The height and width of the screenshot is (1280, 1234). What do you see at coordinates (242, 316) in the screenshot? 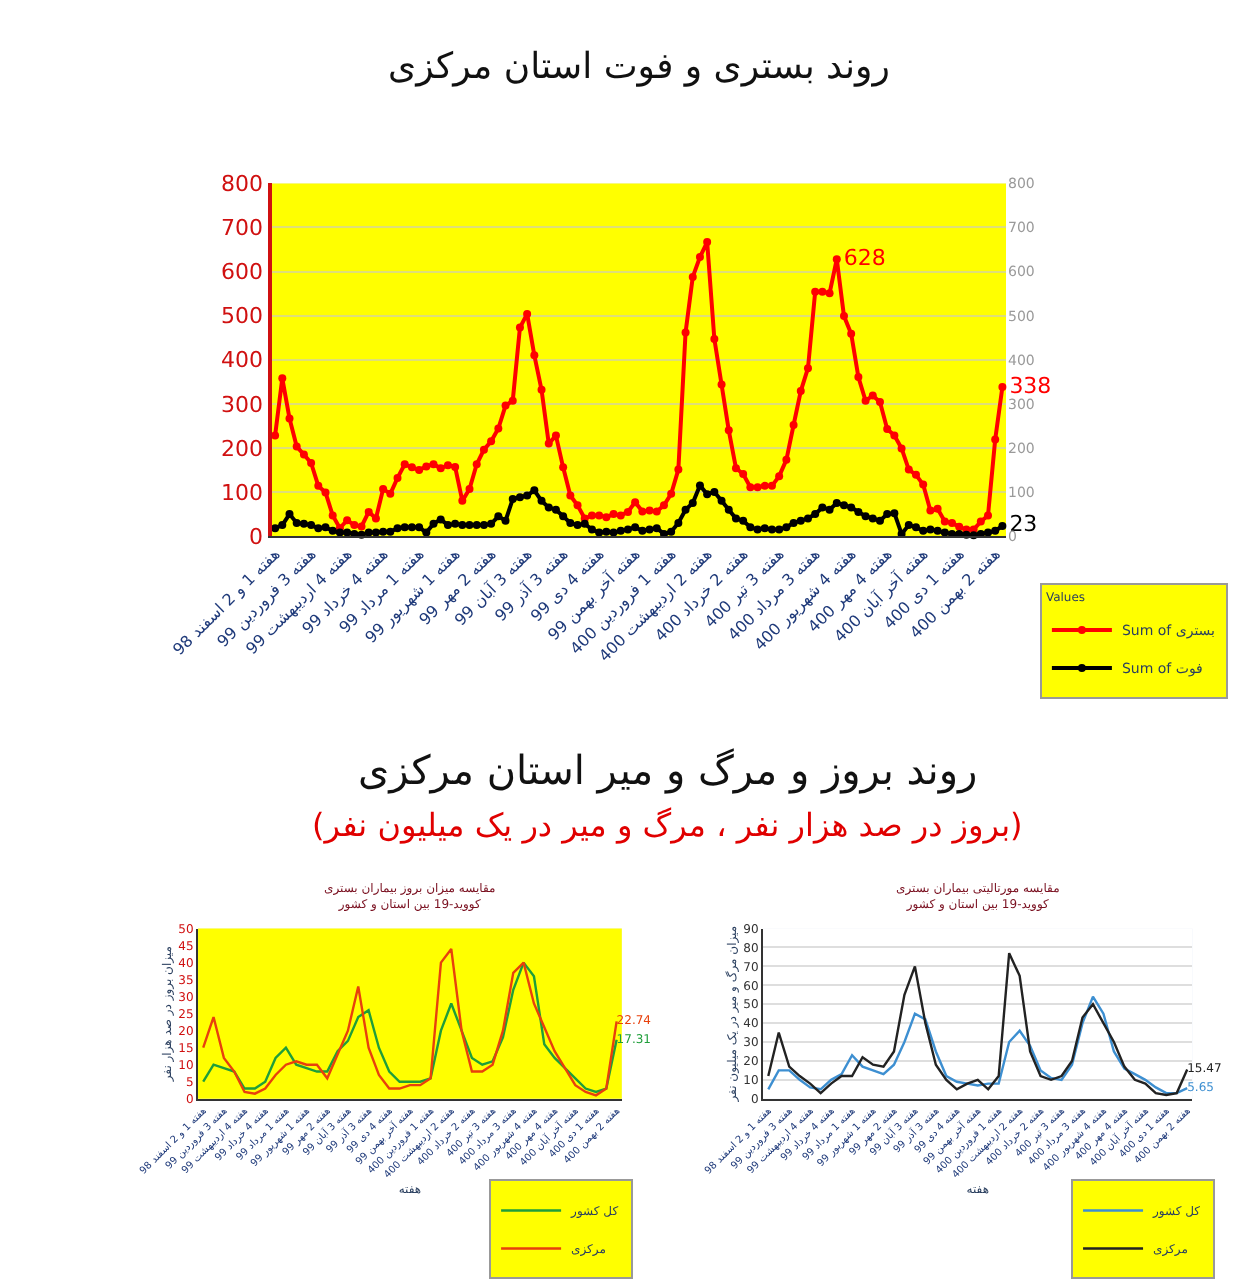
I see `y-tick-label: 500` at bounding box center [242, 316].